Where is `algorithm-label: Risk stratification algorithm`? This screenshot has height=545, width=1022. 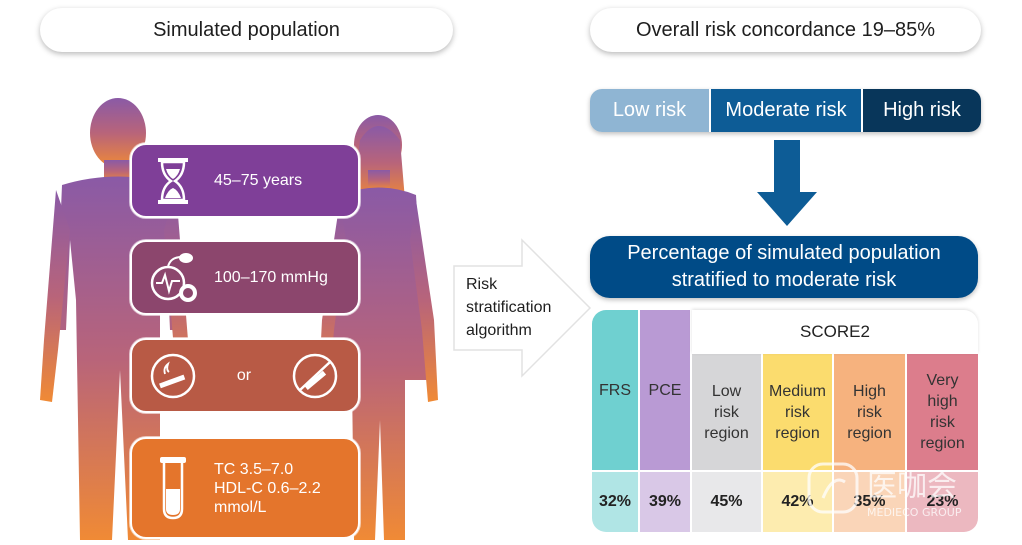 algorithm-label: Risk stratification algorithm is located at coordinates (508, 307).